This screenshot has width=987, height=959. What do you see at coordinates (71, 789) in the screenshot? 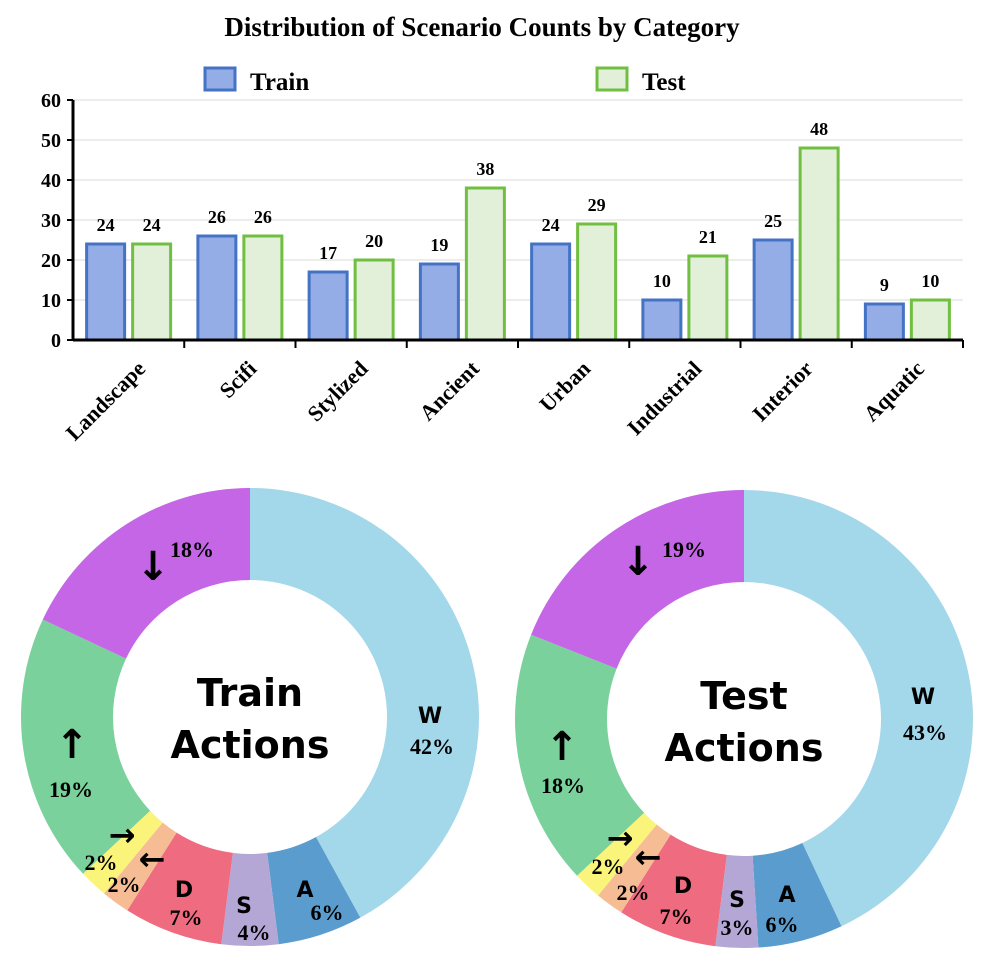
I see `train-slice-pct-up: 19%` at bounding box center [71, 789].